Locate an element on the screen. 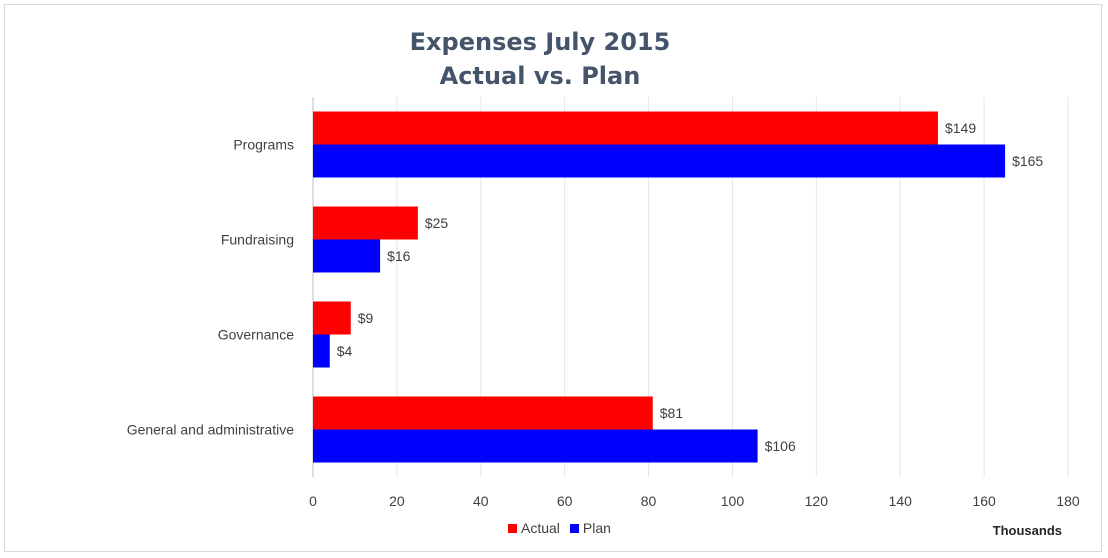 Image resolution: width=1108 pixels, height=558 pixels. legend-label-actual: Actual is located at coordinates (540, 528).